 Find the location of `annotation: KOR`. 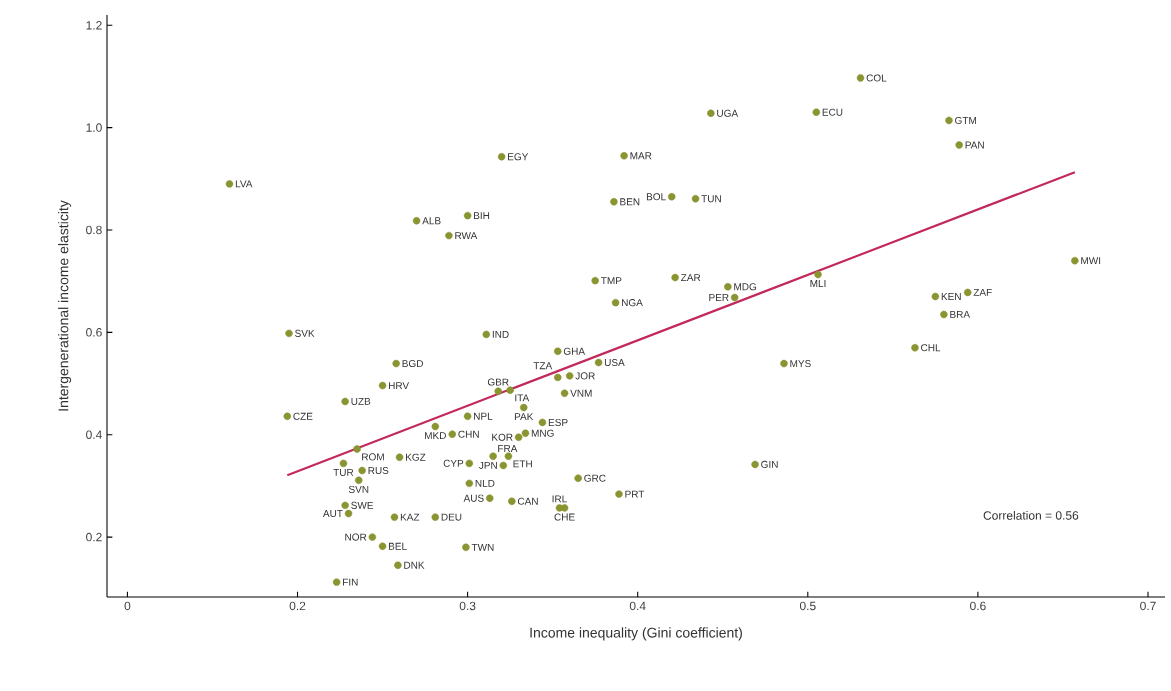

annotation: KOR is located at coordinates (502, 437).